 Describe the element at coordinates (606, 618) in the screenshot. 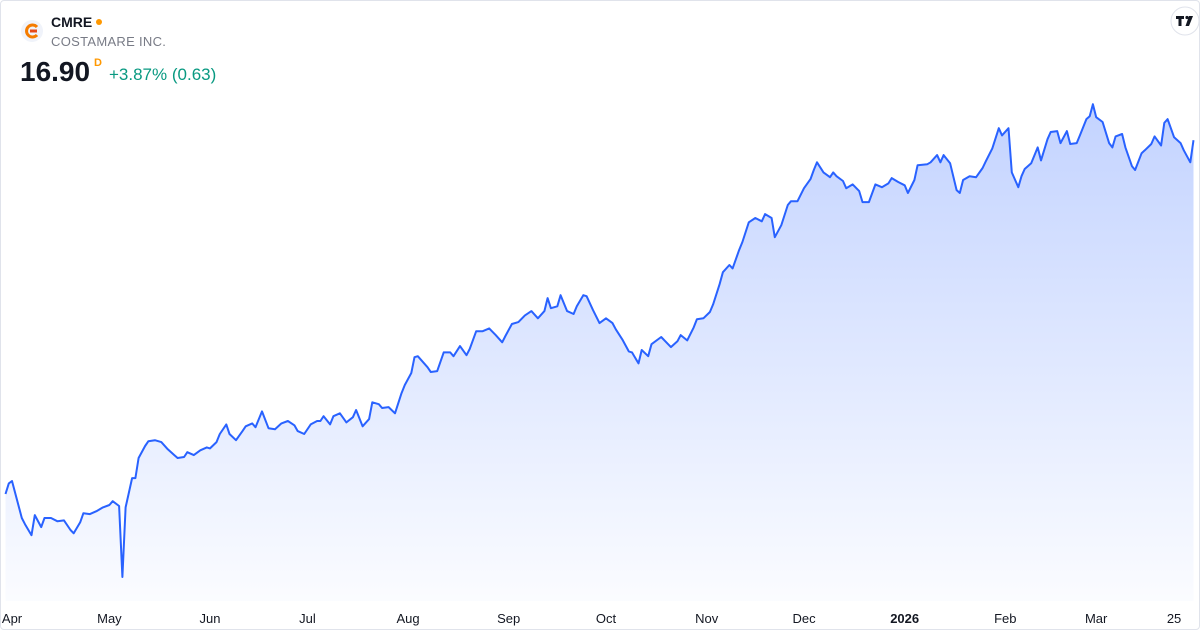

I see `x-tick-label: Oct` at that location.